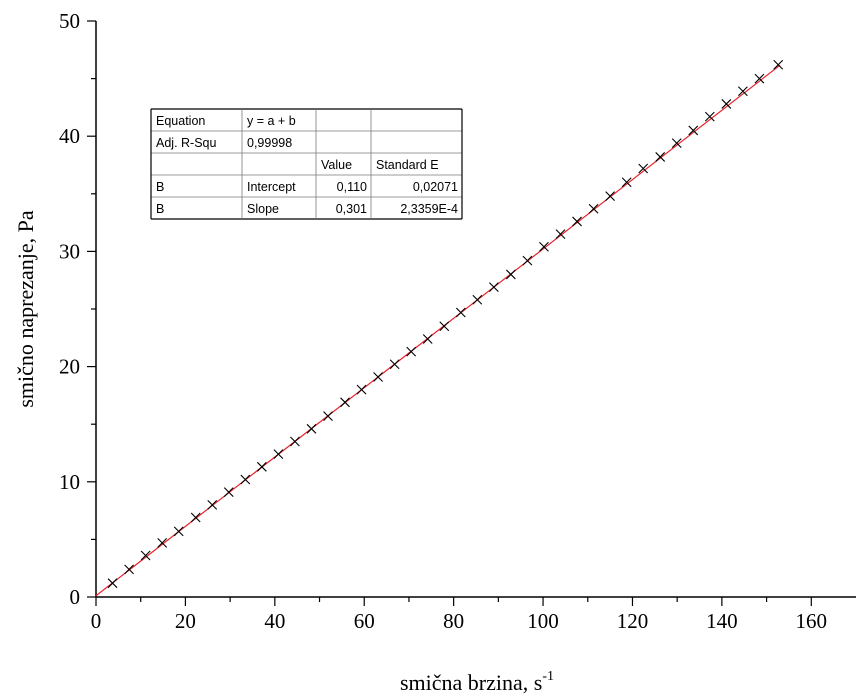 The image size is (856, 699). What do you see at coordinates (271, 121) in the screenshot?
I see `table-cell: y = a + b` at bounding box center [271, 121].